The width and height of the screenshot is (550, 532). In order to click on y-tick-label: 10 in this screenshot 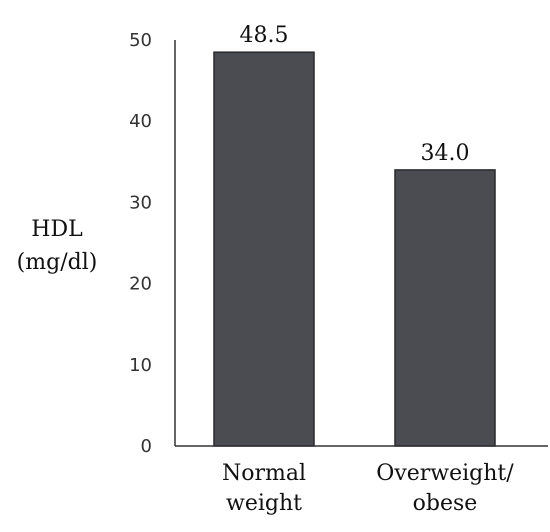, I will do `click(140, 365)`.